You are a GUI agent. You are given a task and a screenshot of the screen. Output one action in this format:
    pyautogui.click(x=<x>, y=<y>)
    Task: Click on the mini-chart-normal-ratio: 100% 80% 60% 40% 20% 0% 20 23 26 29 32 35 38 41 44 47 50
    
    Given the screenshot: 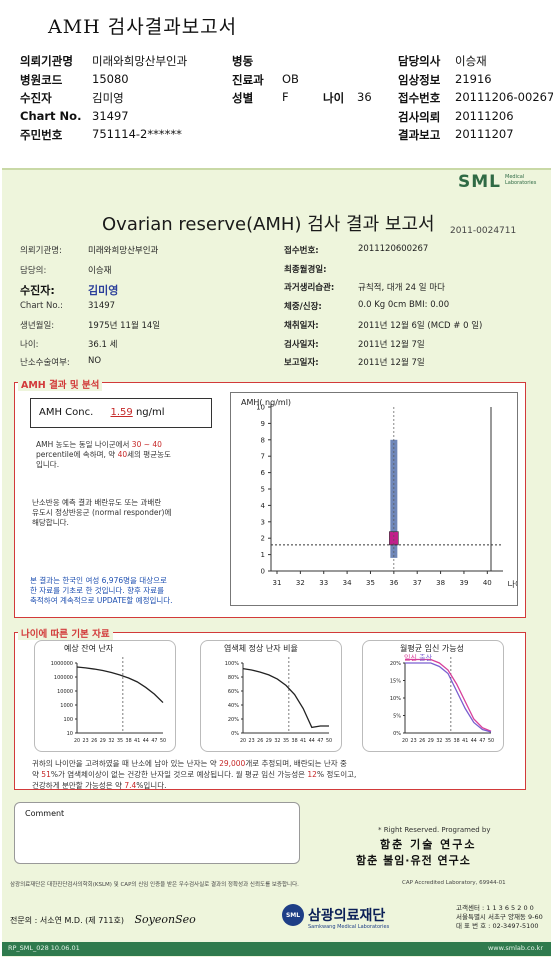 What is the action you would take?
    pyautogui.click(x=271, y=696)
    